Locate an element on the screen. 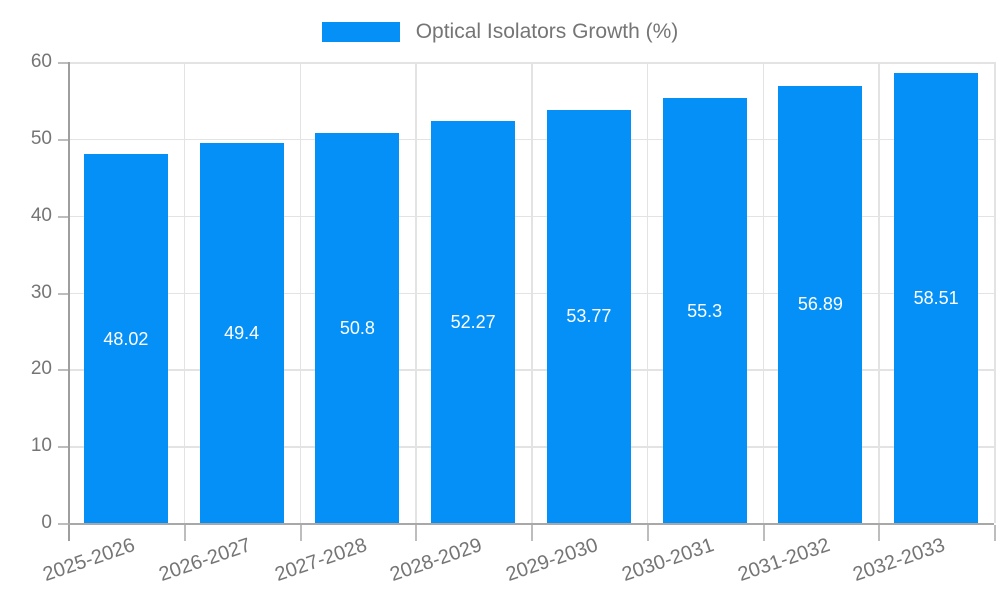  y-axis-tick-label: 60 is located at coordinates (41, 61).